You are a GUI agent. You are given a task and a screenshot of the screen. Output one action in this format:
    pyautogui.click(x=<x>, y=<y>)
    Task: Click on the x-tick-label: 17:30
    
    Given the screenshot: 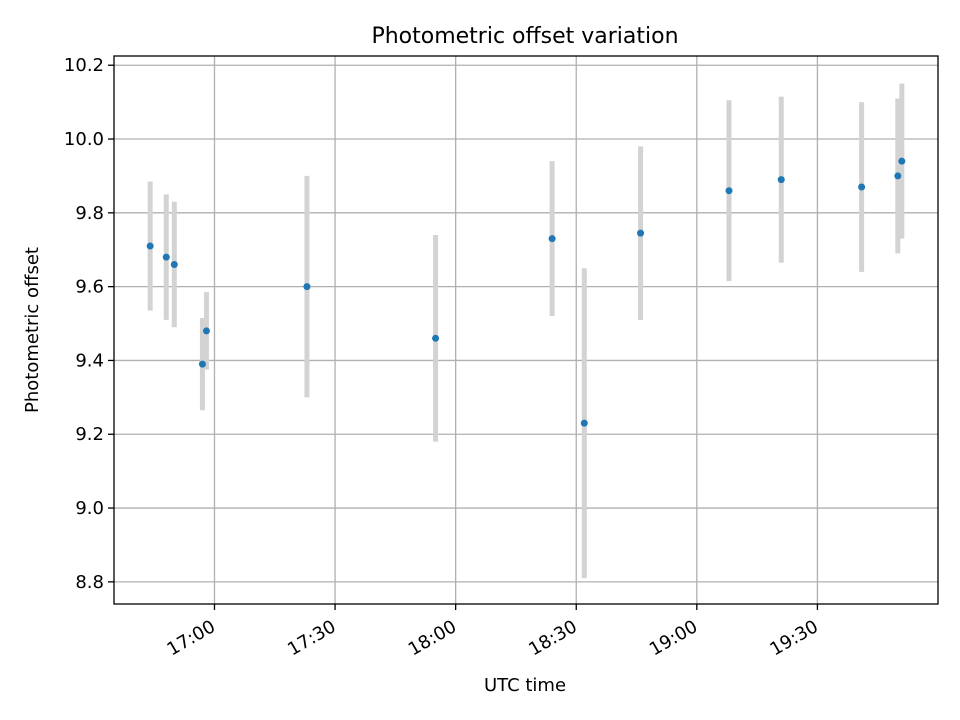 What is the action you would take?
    pyautogui.click(x=311, y=638)
    